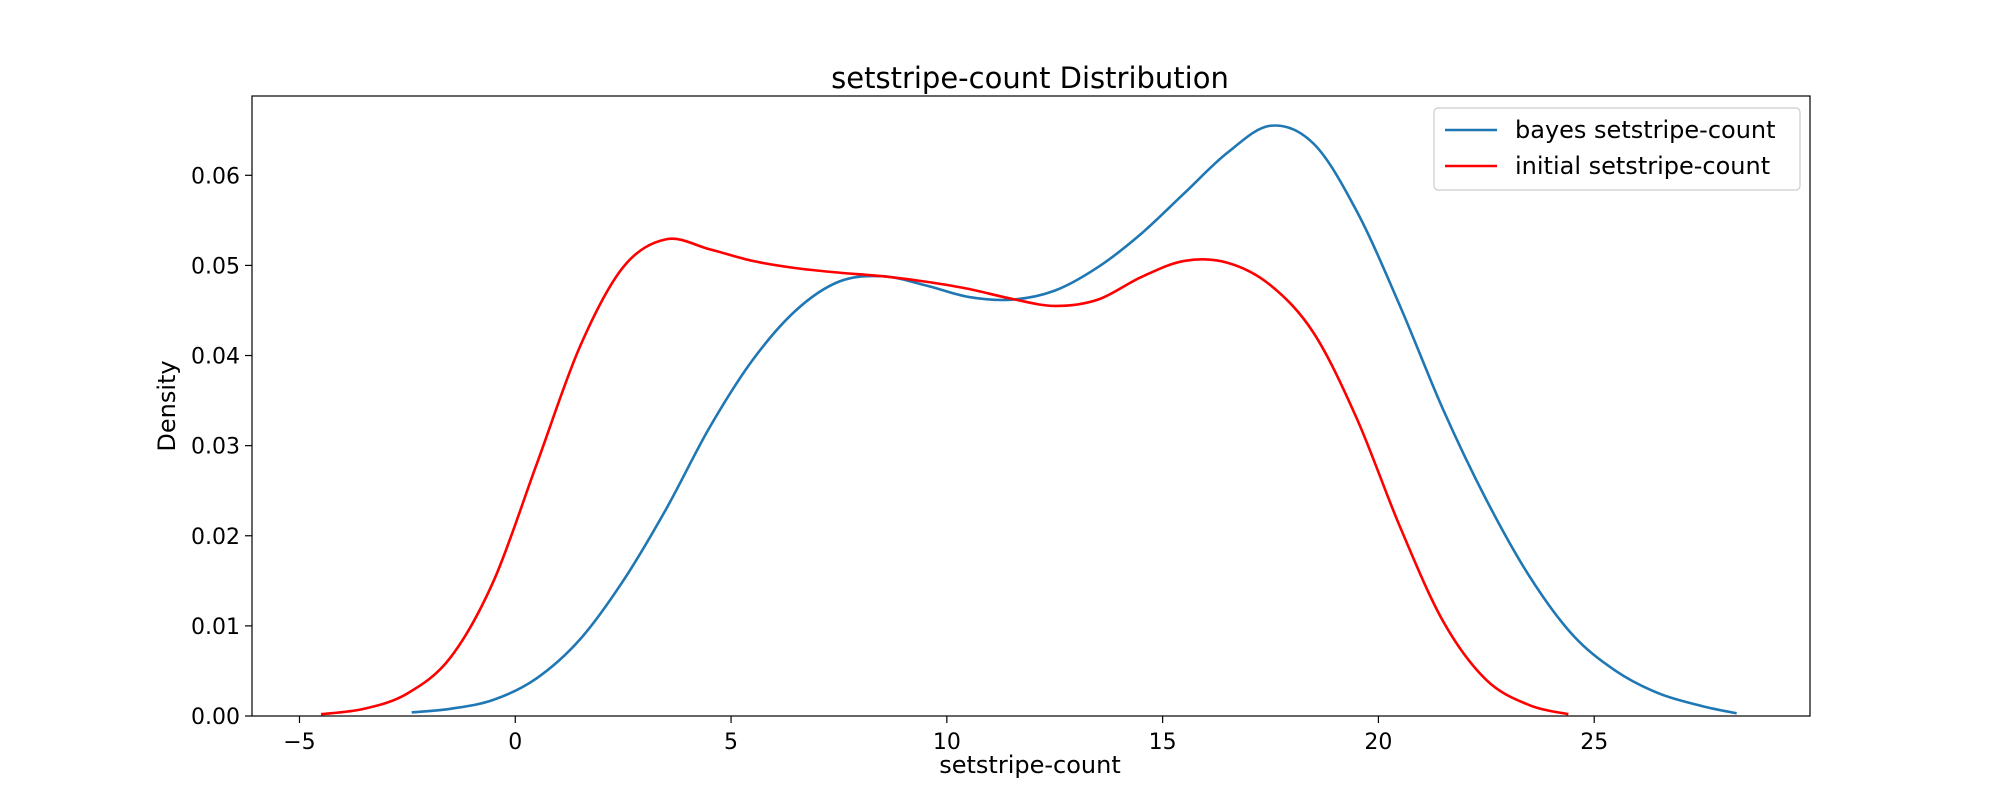  I want to click on y-tick-label: 0.04, so click(215, 357).